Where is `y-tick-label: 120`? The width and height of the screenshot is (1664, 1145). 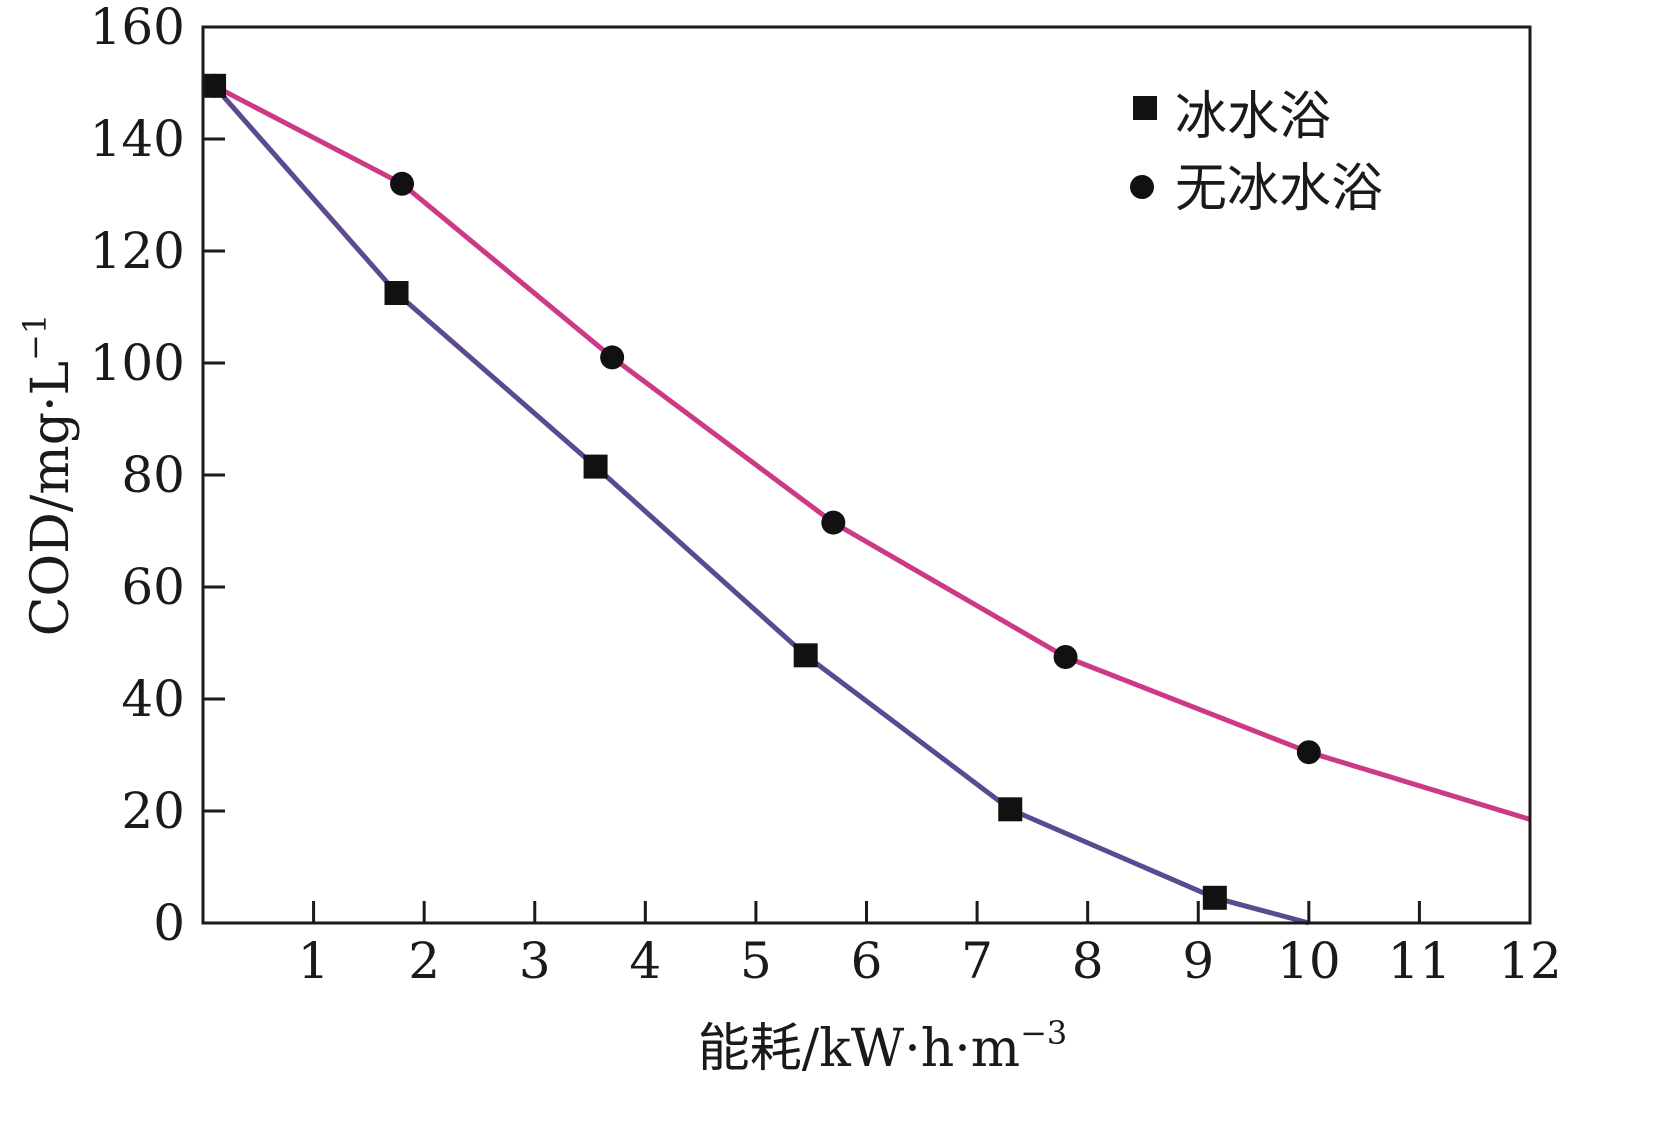
y-tick-label: 120 is located at coordinates (137, 251).